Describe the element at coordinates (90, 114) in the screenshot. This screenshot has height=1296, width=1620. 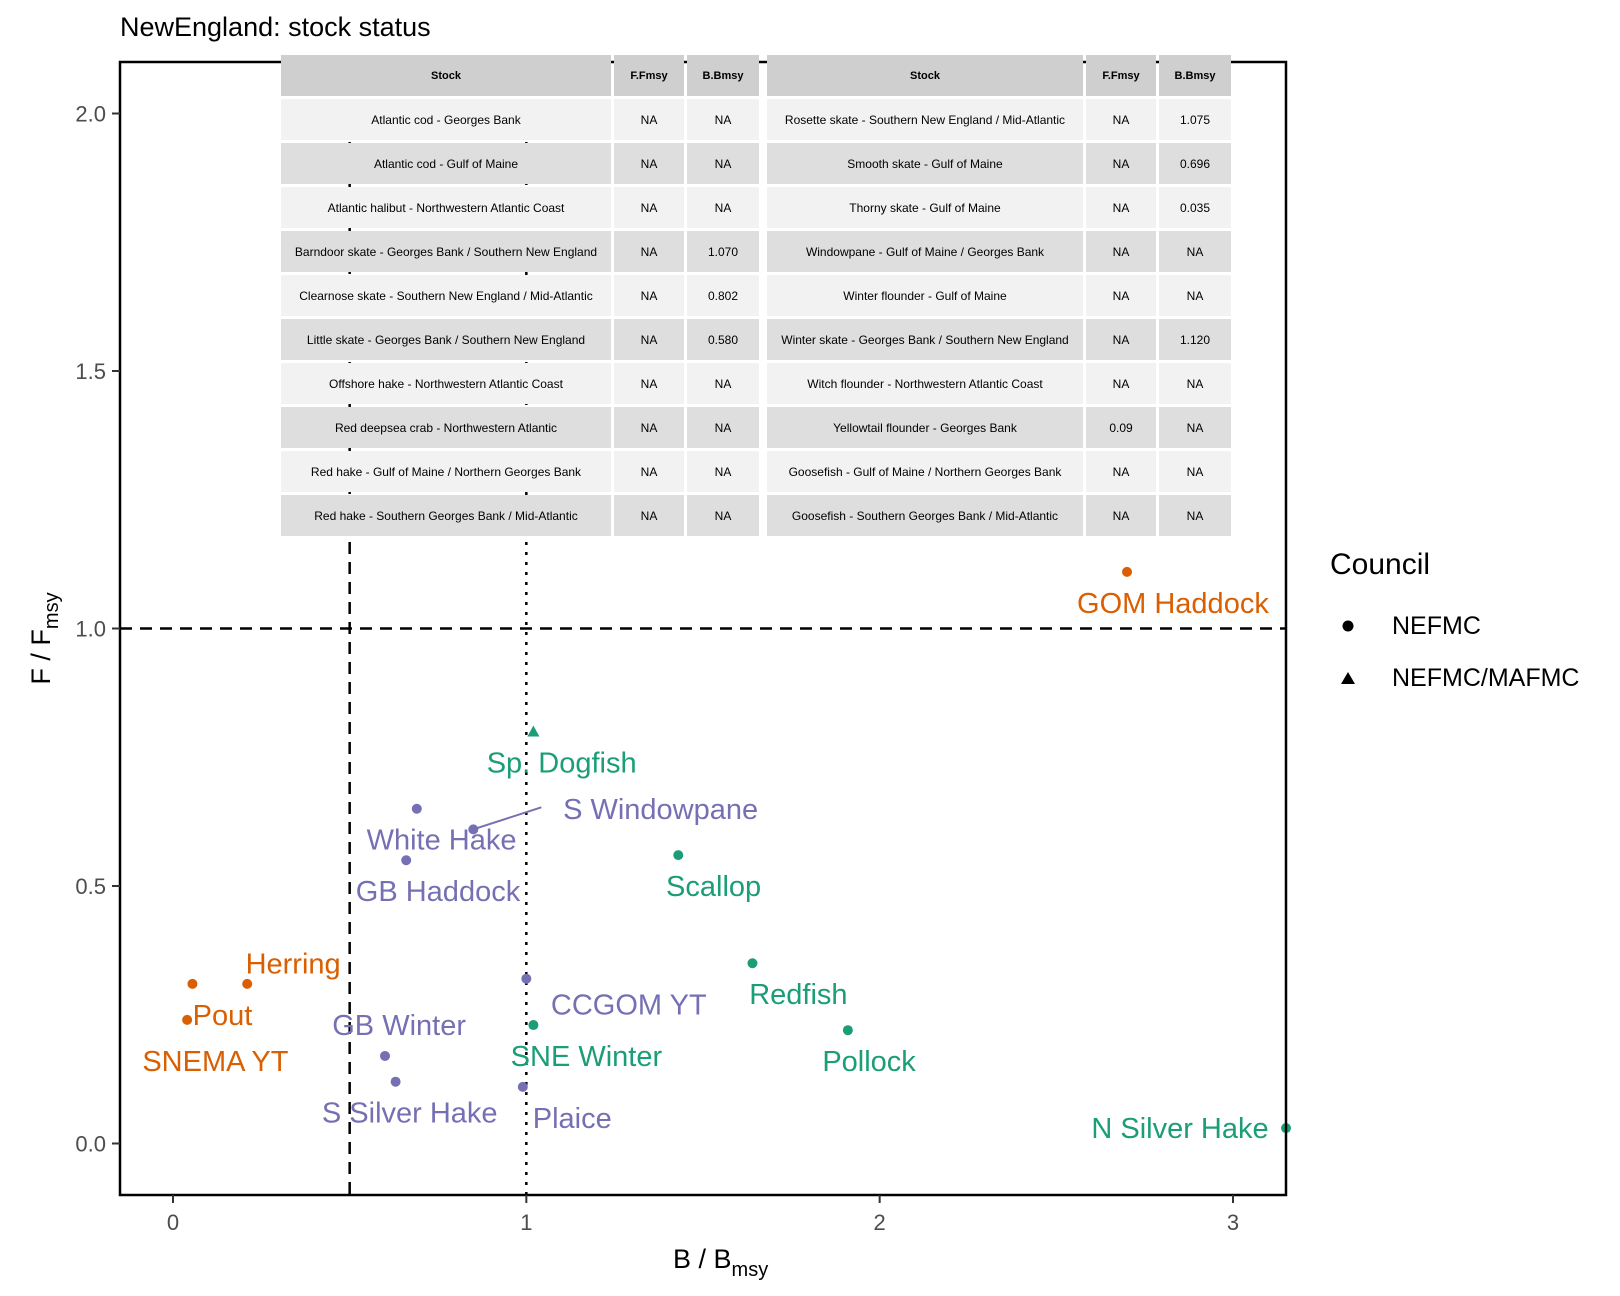
I see `y-tick-label: 2.0` at that location.